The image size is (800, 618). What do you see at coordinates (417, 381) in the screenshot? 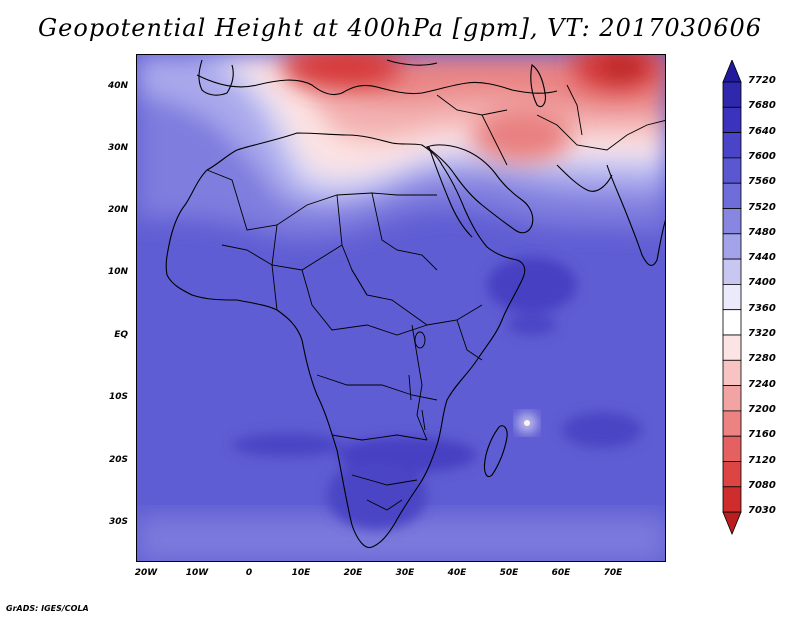
I see `lakes` at bounding box center [417, 381].